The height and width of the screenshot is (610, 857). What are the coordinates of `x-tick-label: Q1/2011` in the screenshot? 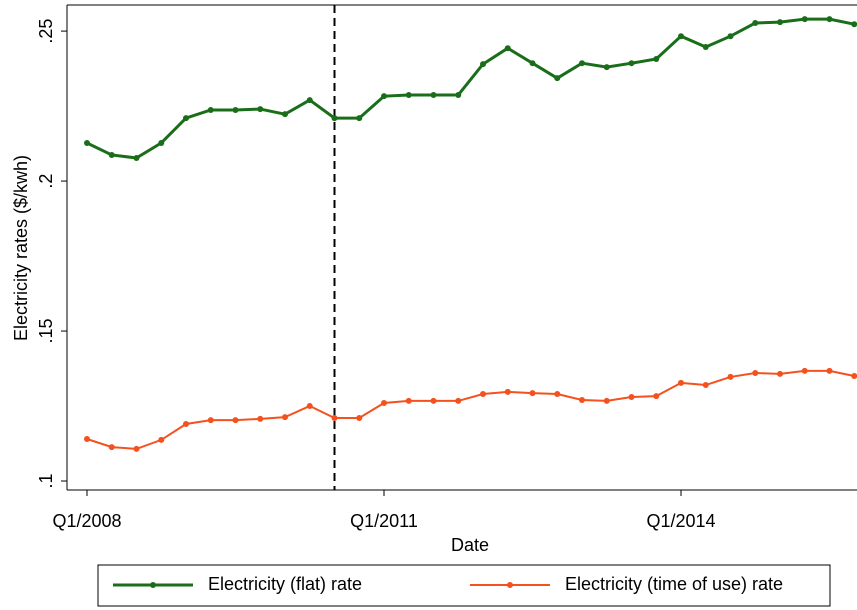 It's located at (384, 521).